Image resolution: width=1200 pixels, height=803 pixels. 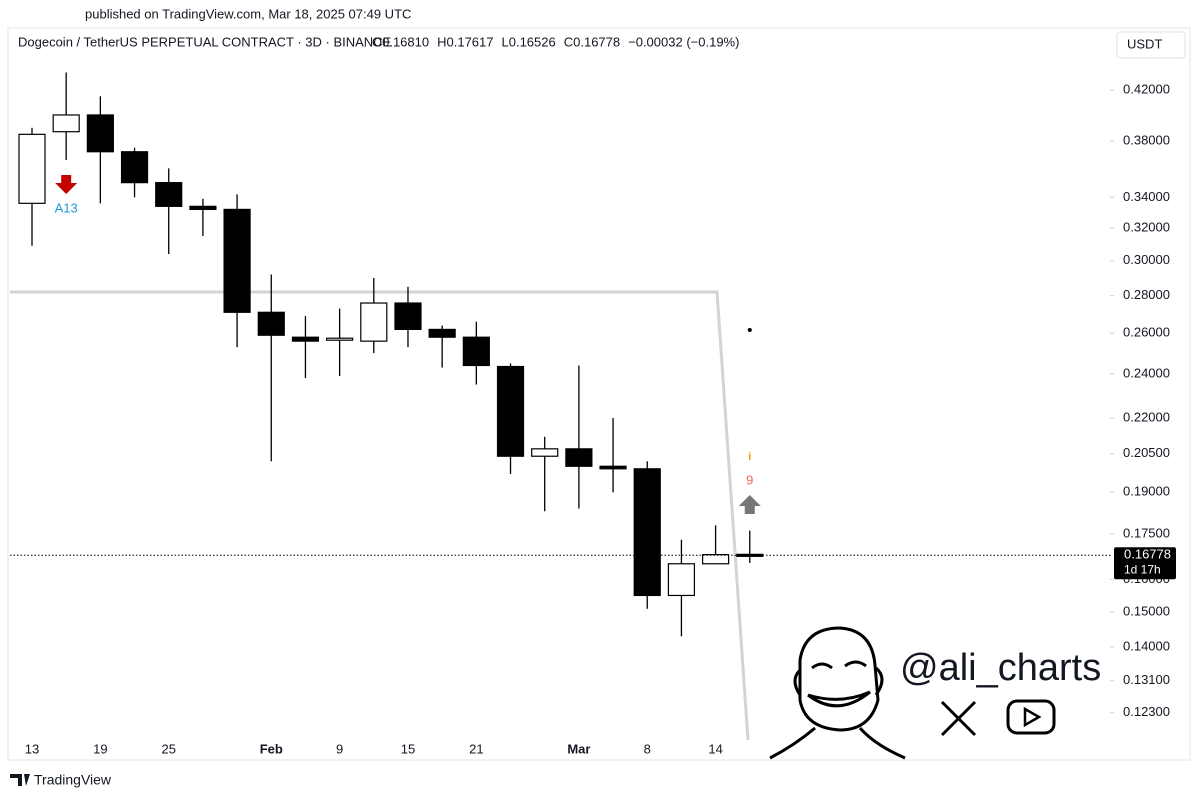 I want to click on legend-value: H0.17617, so click(x=465, y=41).